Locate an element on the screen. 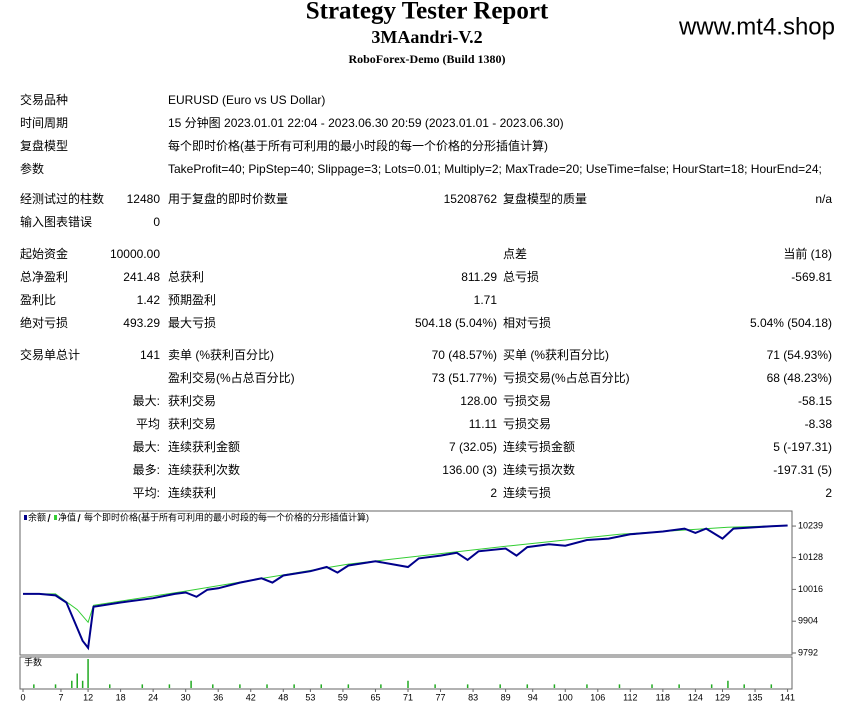 This screenshot has height=705, width=856. stat-value: 11.11 is located at coordinates (483, 424).